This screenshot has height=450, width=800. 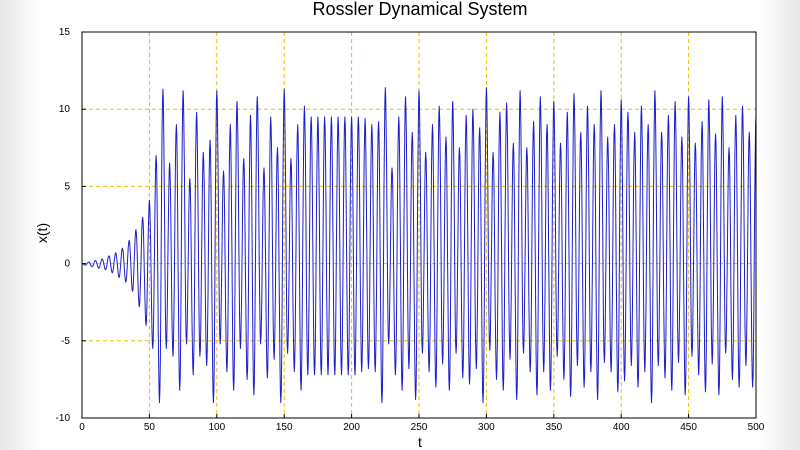 I want to click on y-axis-label: x(t), so click(x=42, y=233).